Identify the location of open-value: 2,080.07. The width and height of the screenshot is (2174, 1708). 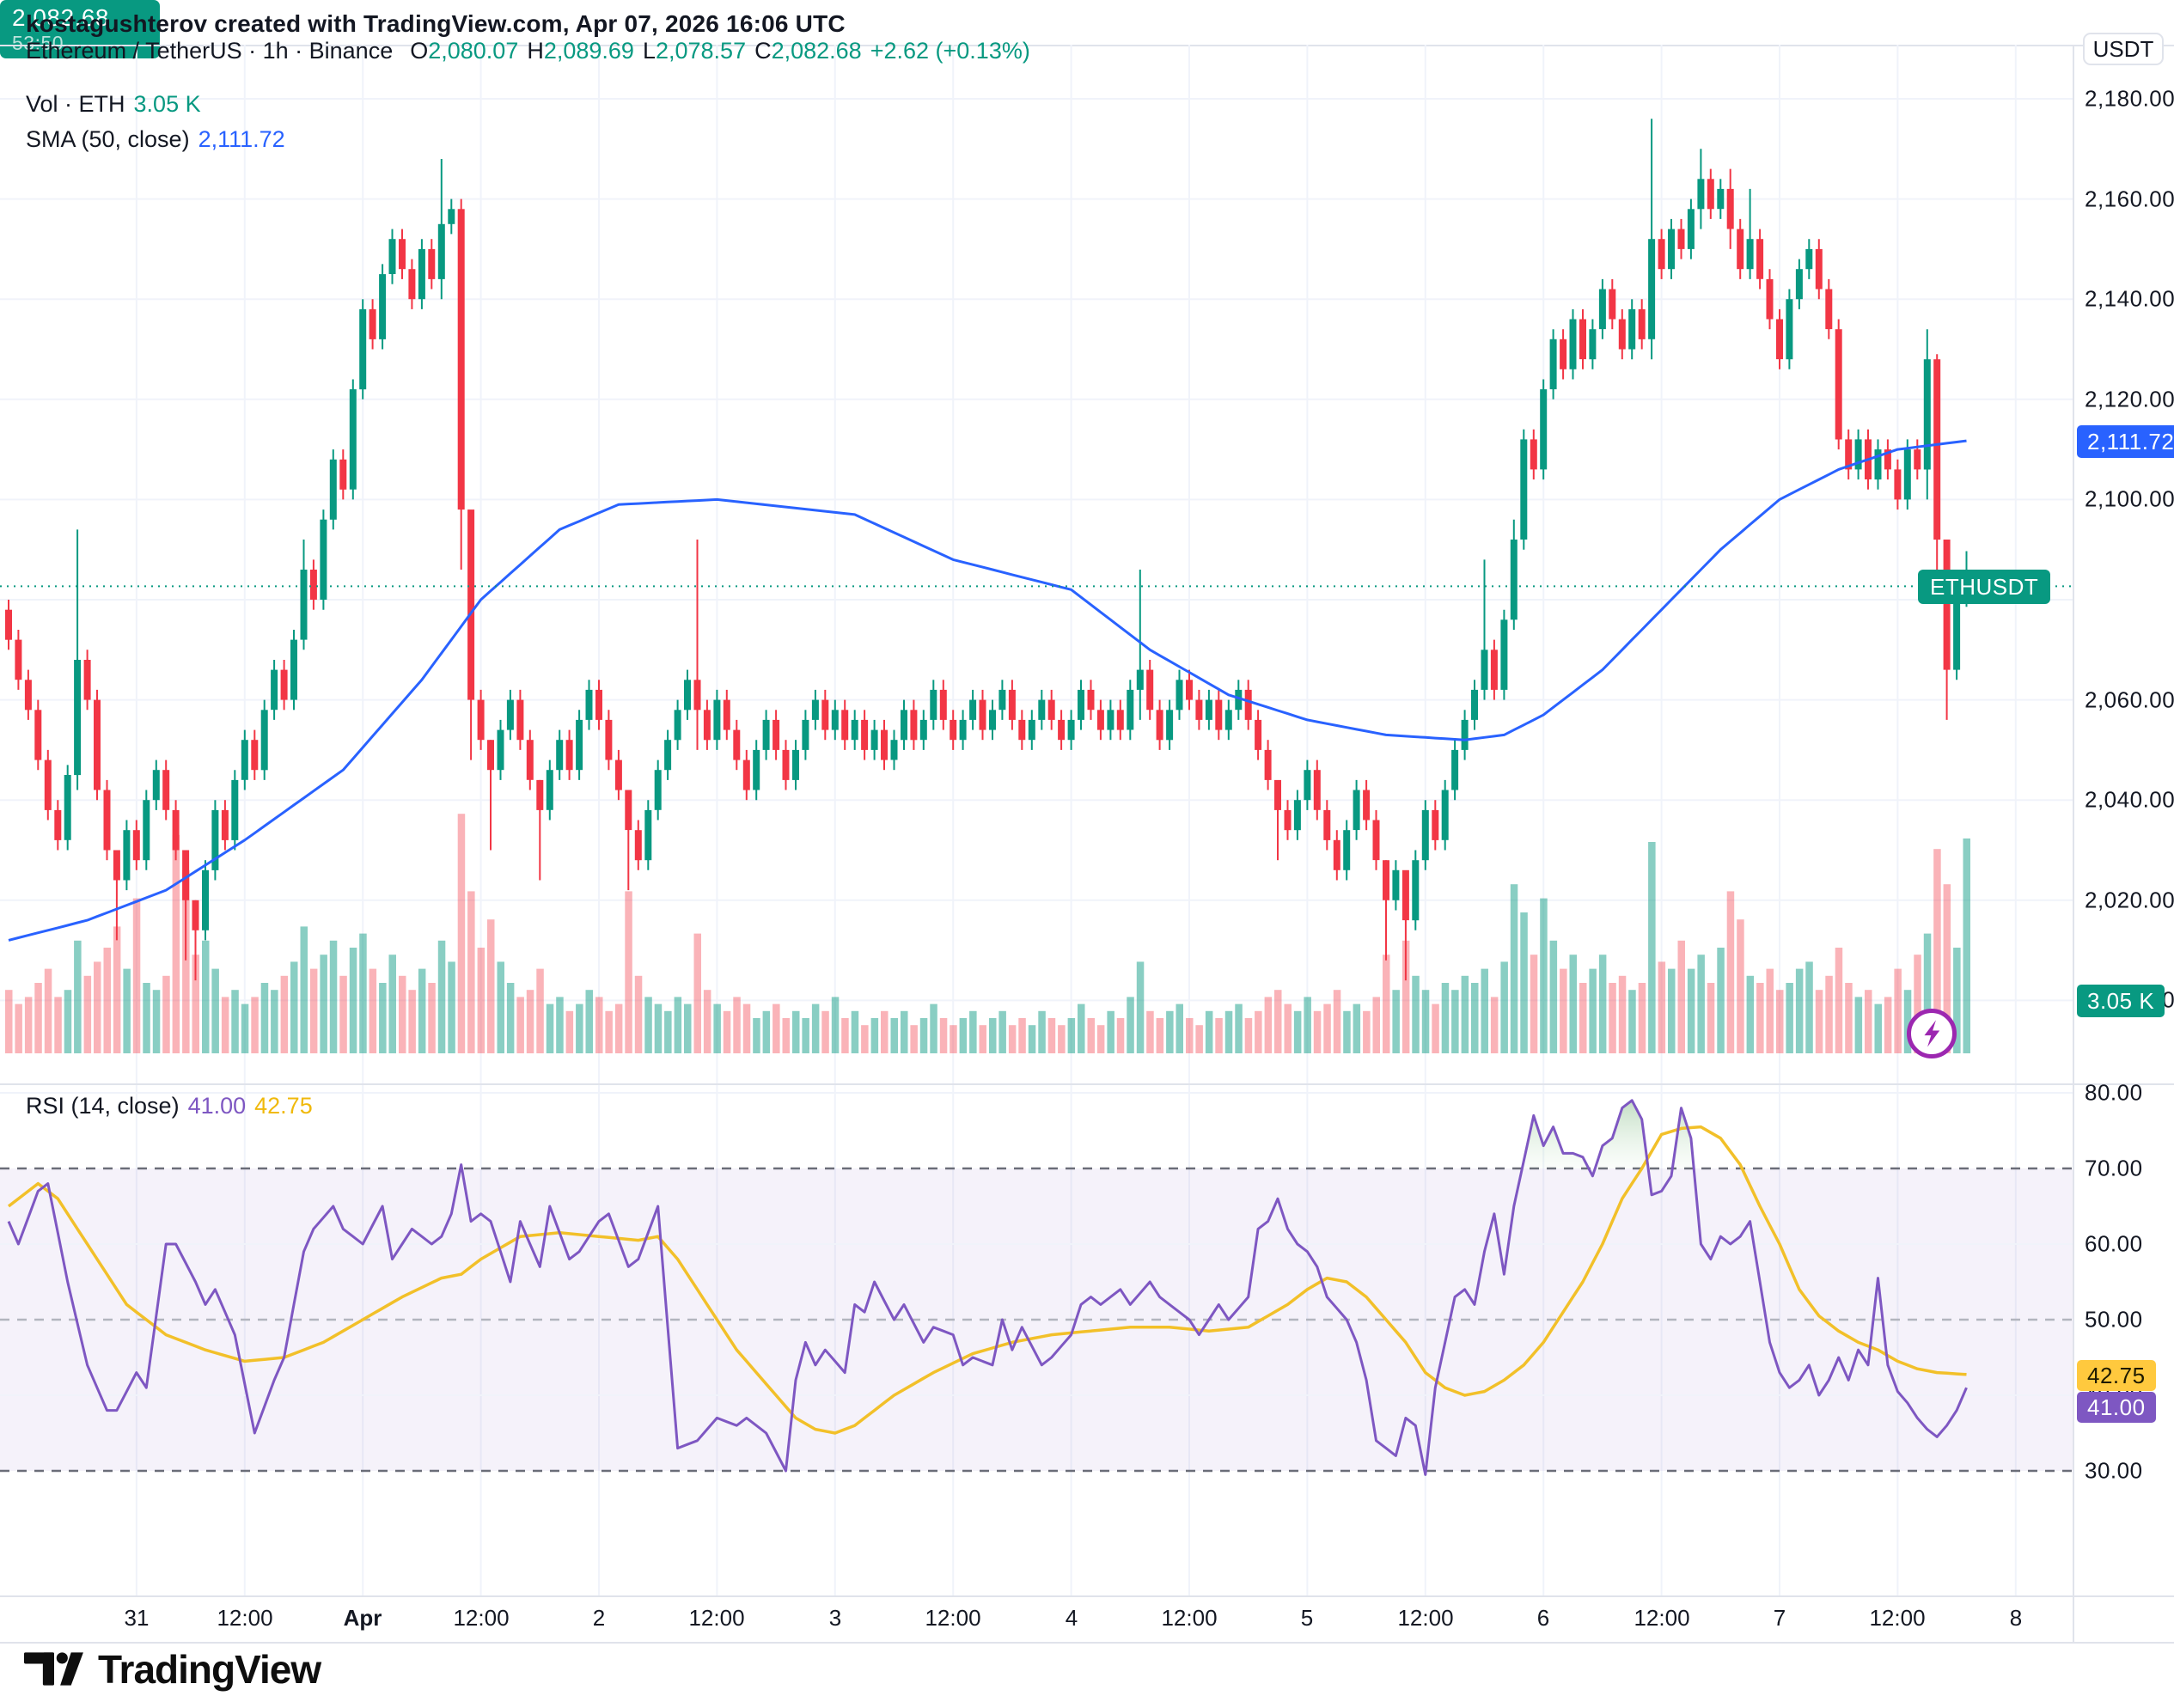
(474, 51).